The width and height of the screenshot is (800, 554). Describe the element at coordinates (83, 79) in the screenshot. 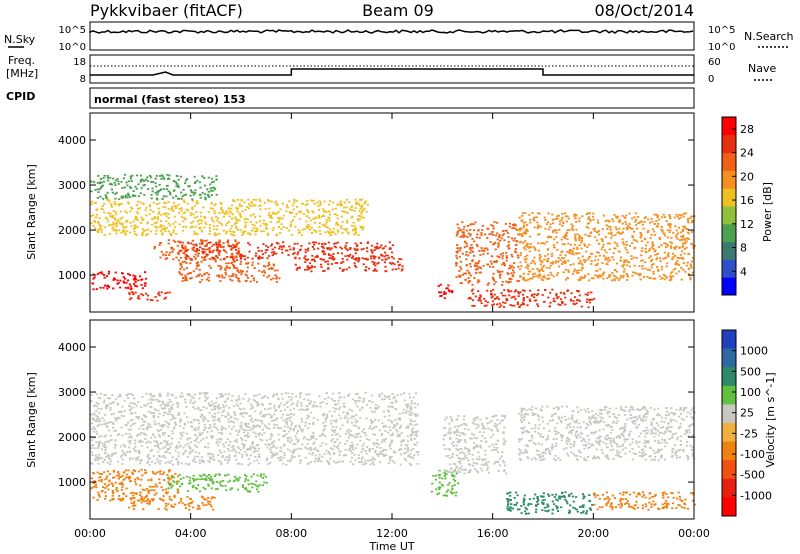

I see `freq-left-tick-bottom: 8` at that location.